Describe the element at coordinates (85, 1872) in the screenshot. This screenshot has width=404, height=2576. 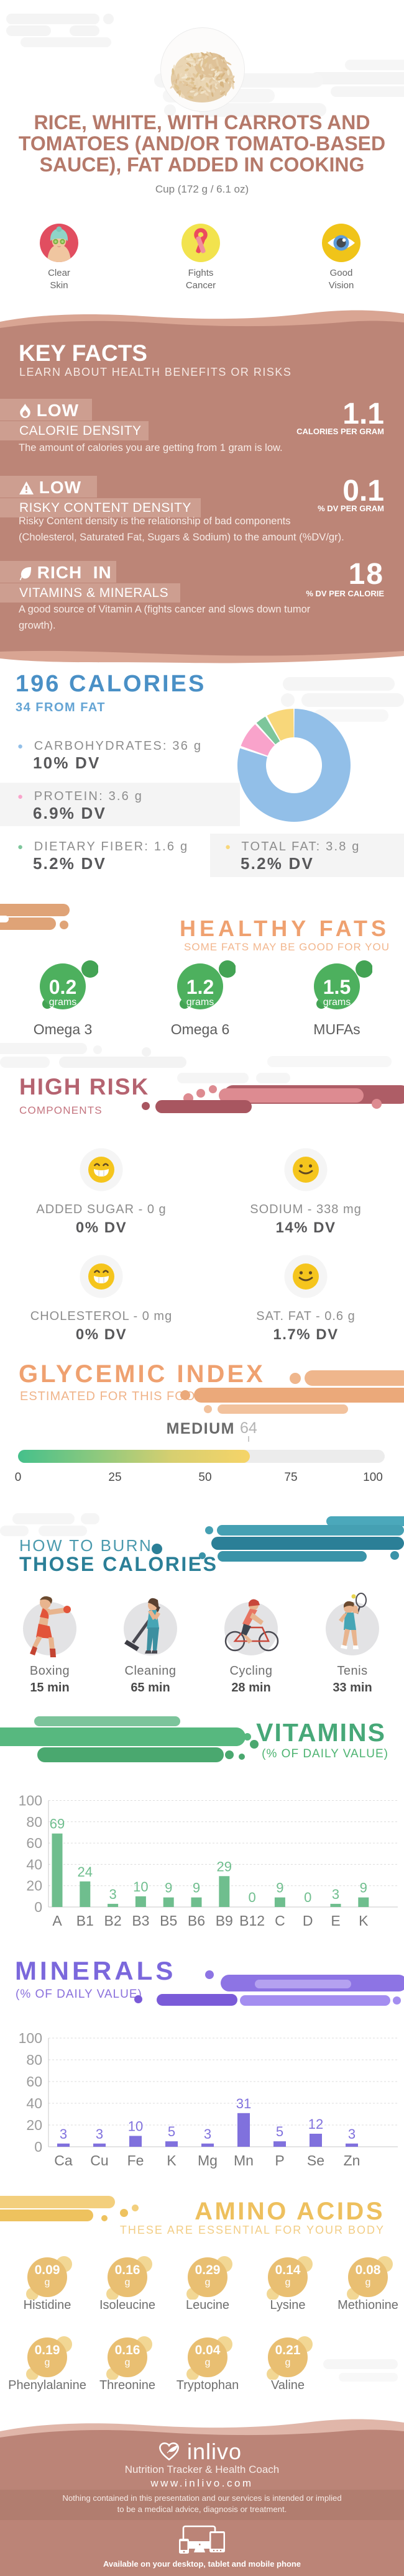
I see `svg-text: 24` at that location.